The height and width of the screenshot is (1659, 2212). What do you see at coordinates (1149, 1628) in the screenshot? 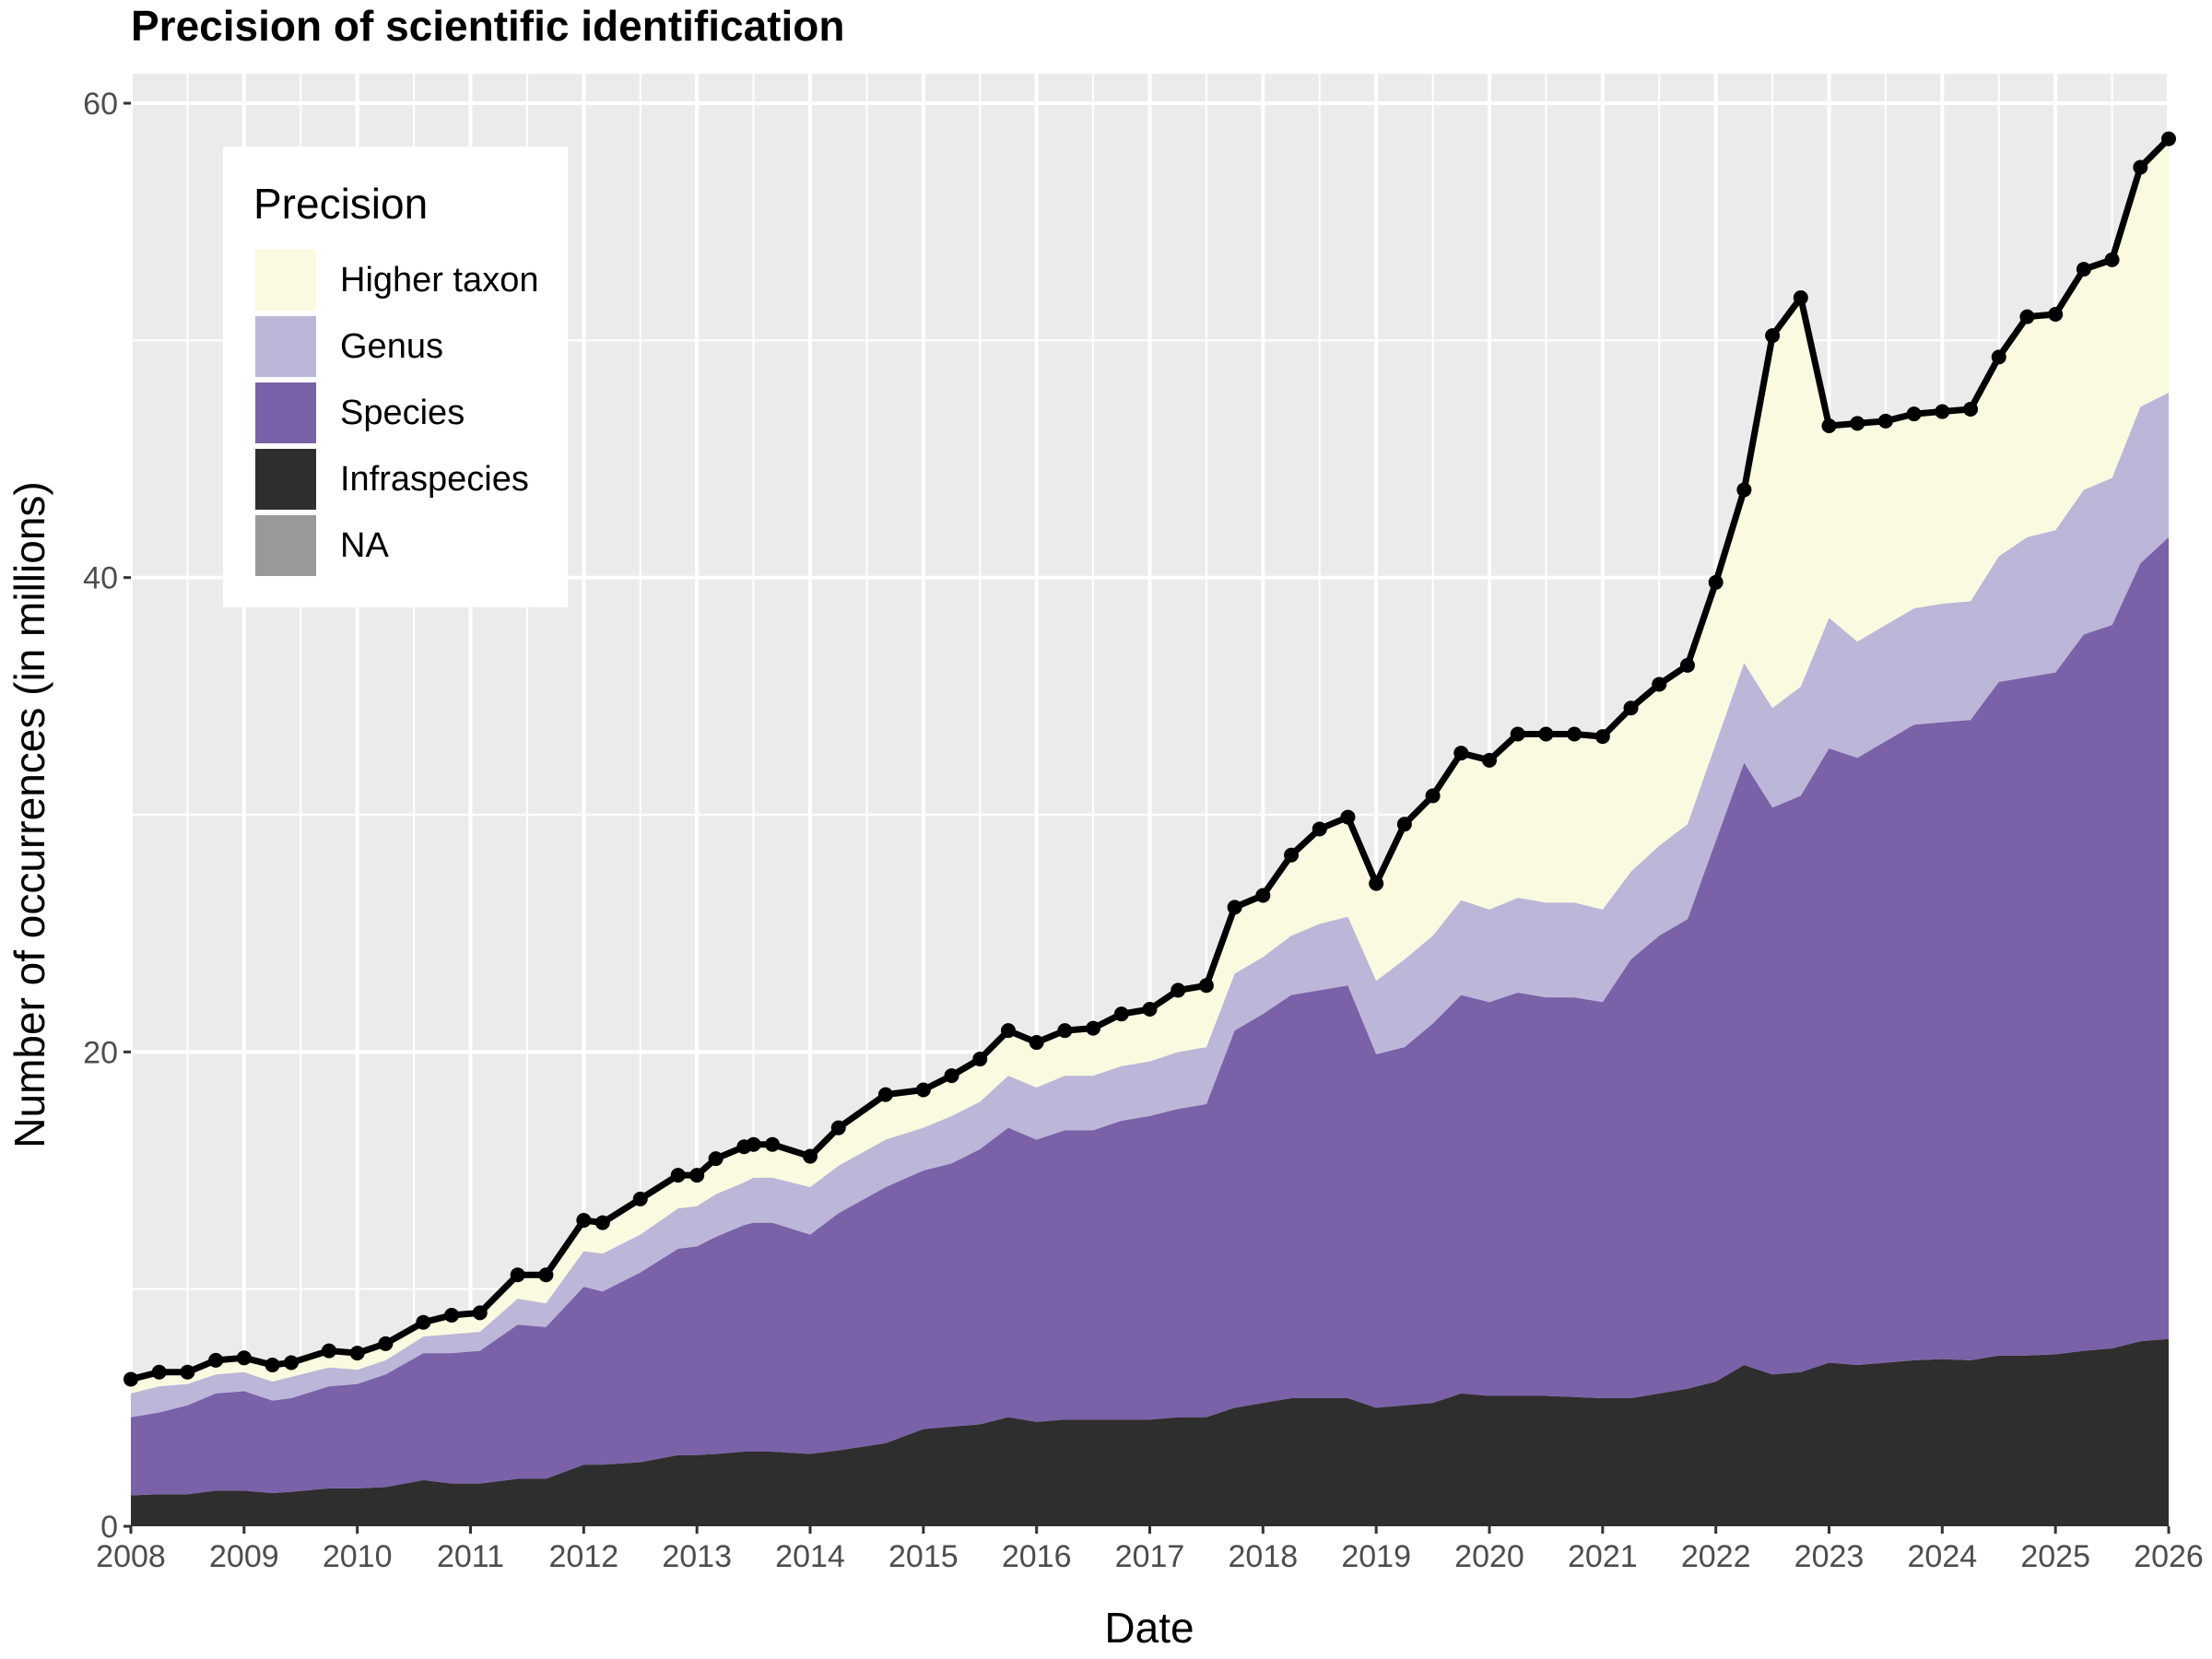
I see `x-axis-title: Date` at bounding box center [1149, 1628].